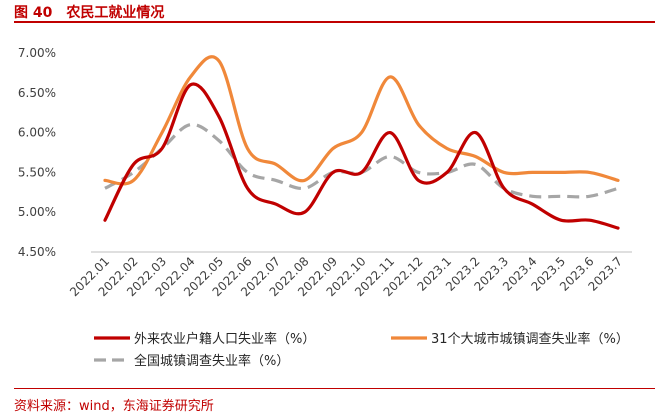 The height and width of the screenshot is (414, 669). What do you see at coordinates (37, 172) in the screenshot?
I see `y-tick-label: 5.50%` at bounding box center [37, 172].